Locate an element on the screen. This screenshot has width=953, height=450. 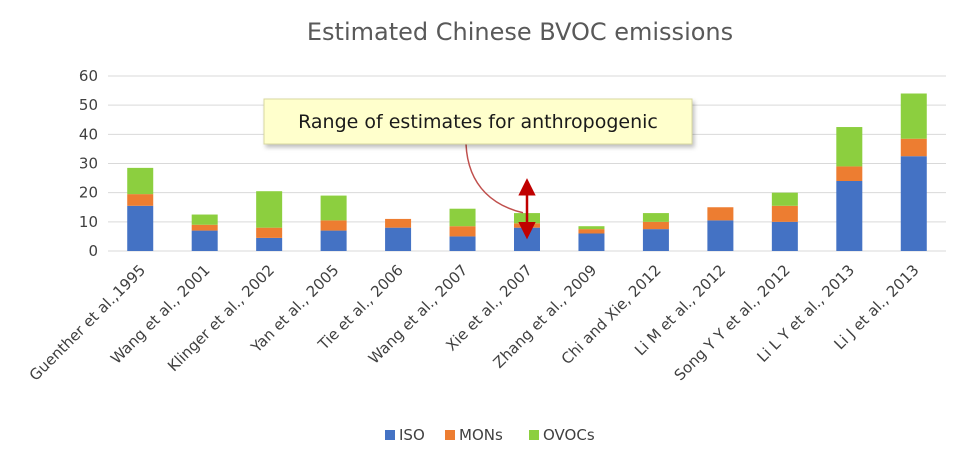
chart-title: Estimated Chinese BVOC emissions is located at coordinates (520, 32).